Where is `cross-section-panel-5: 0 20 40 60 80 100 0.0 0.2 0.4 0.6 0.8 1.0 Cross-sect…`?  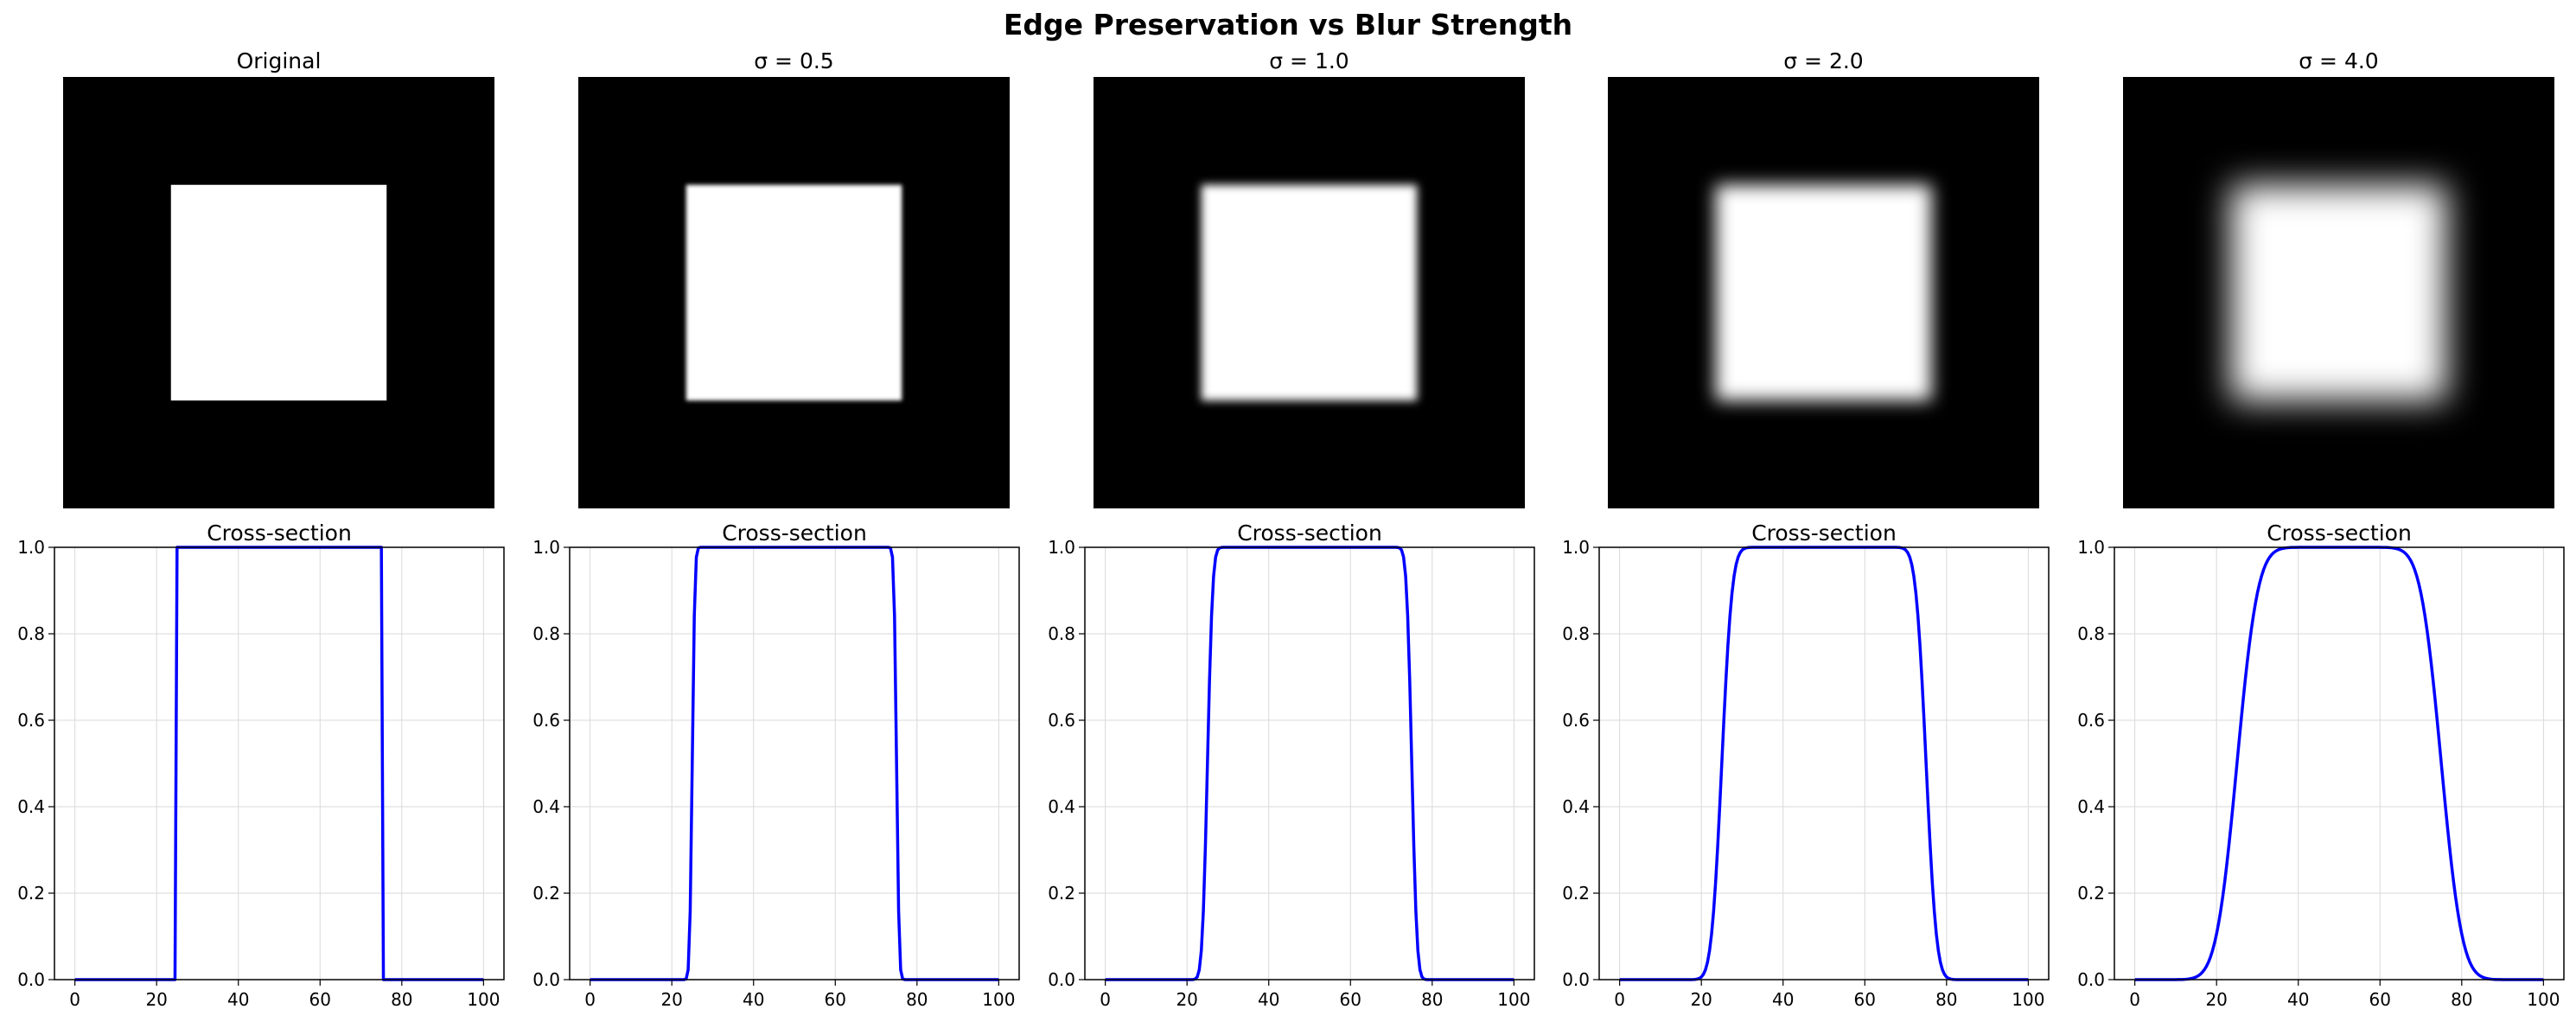 cross-section-panel-5: 0 20 40 60 80 100 0.0 0.2 0.4 0.6 0.8 1.0 Cross-sect… is located at coordinates (2321, 765).